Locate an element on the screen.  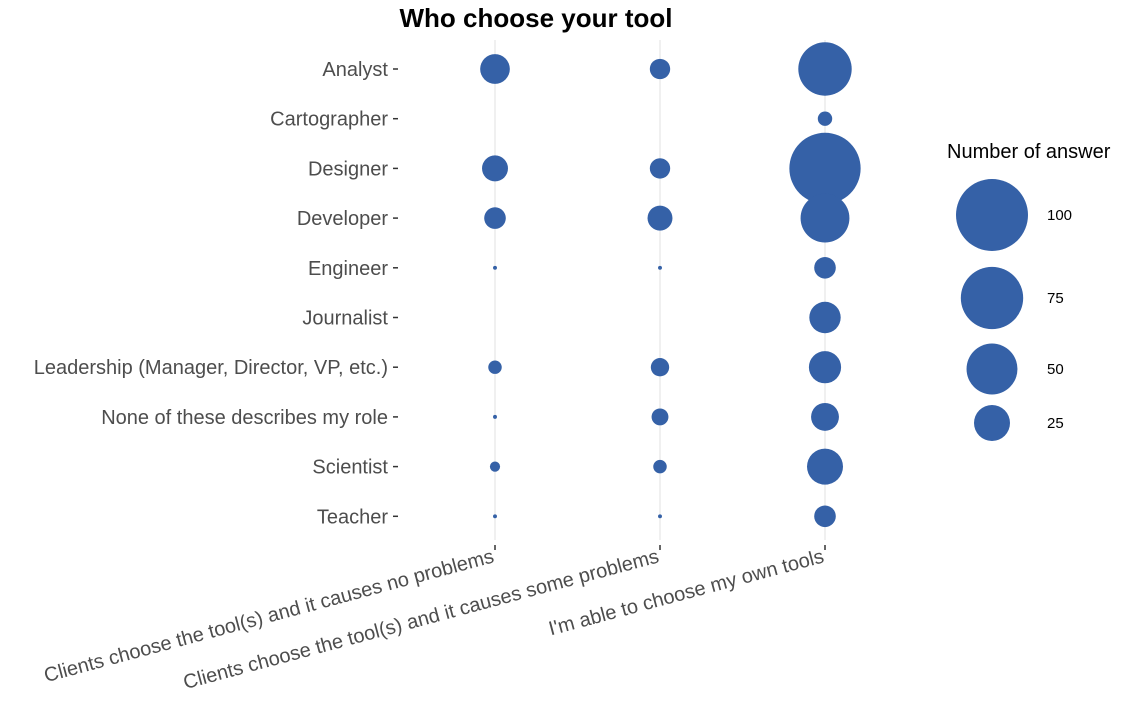
y-tick-label: Designer is located at coordinates (348, 169).